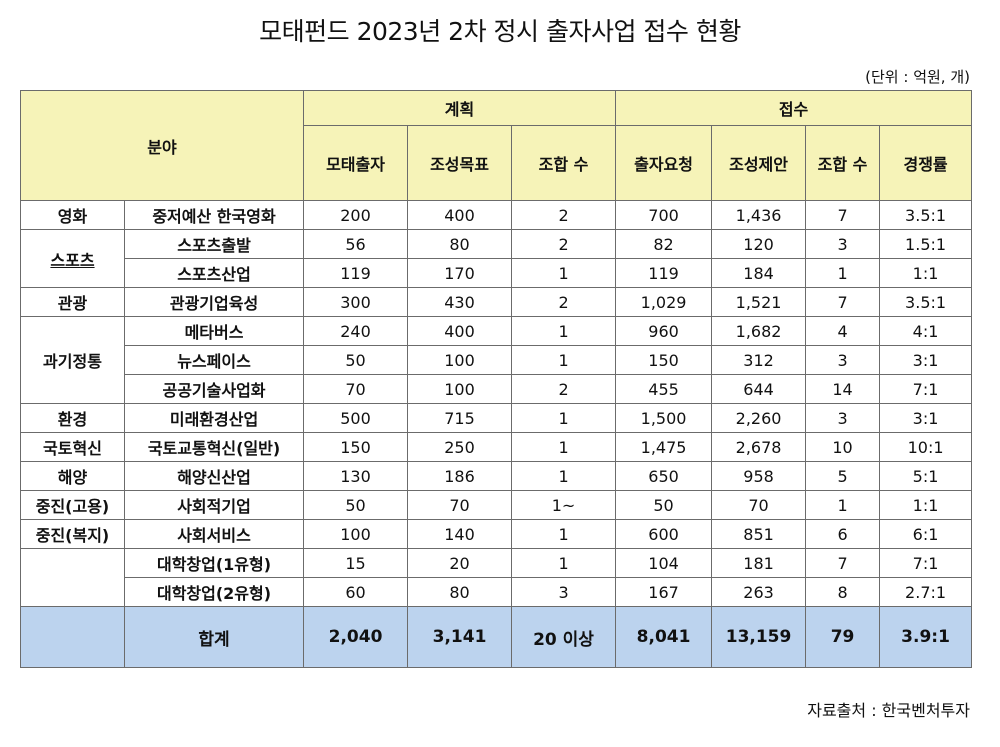 The width and height of the screenshot is (1000, 747). What do you see at coordinates (356, 163) in the screenshot?
I see `col-header: 모태출자` at bounding box center [356, 163].